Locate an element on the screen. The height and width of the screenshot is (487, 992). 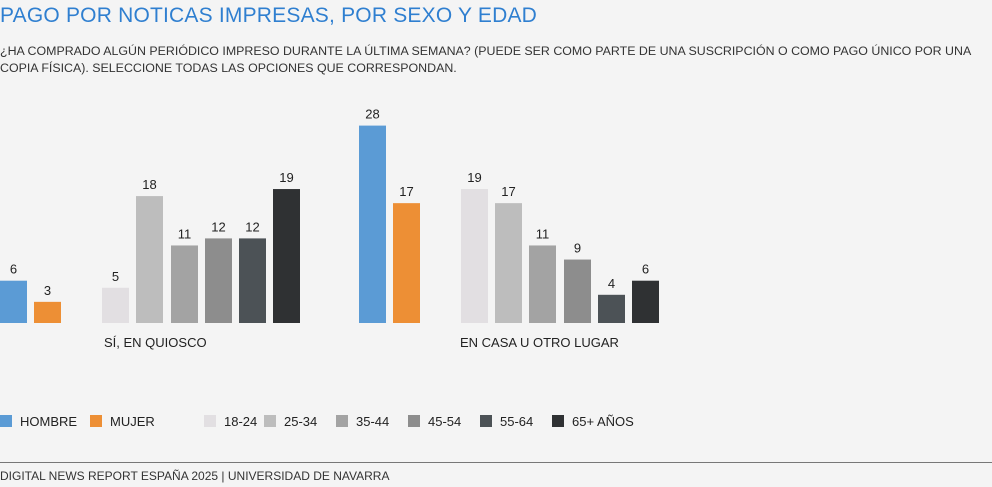
legend-item: HOMBRE is located at coordinates (38, 421).